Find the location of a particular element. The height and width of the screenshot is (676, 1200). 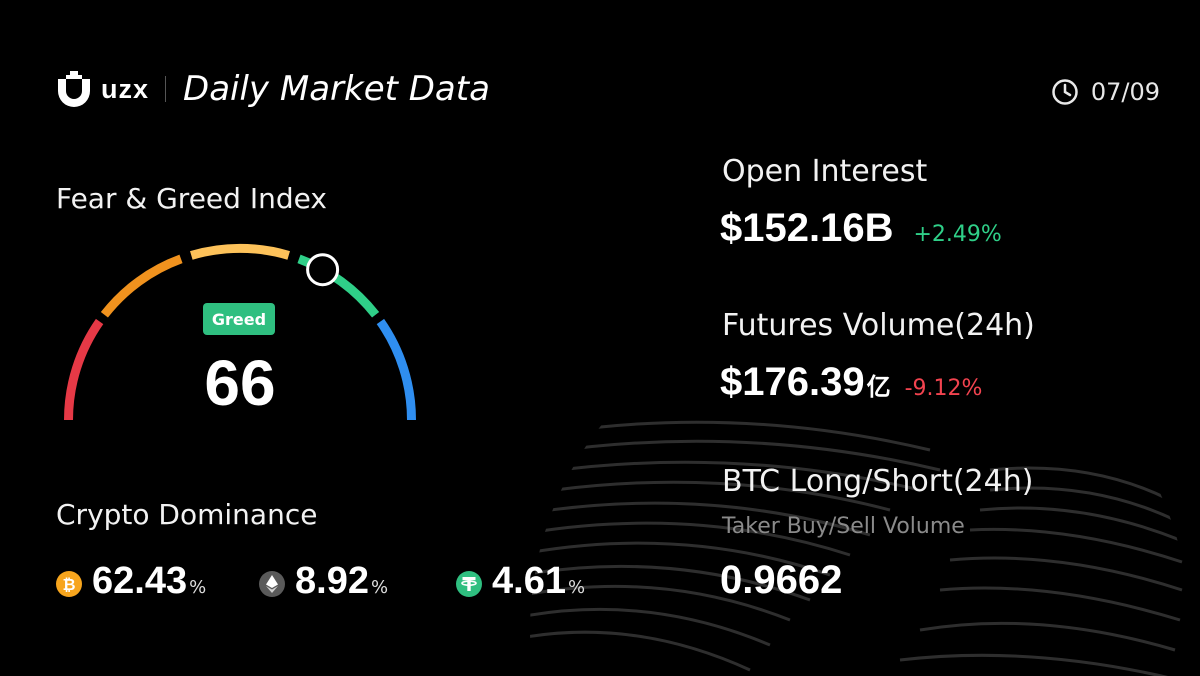

btc-dominance-value: 62.43 is located at coordinates (140, 581).